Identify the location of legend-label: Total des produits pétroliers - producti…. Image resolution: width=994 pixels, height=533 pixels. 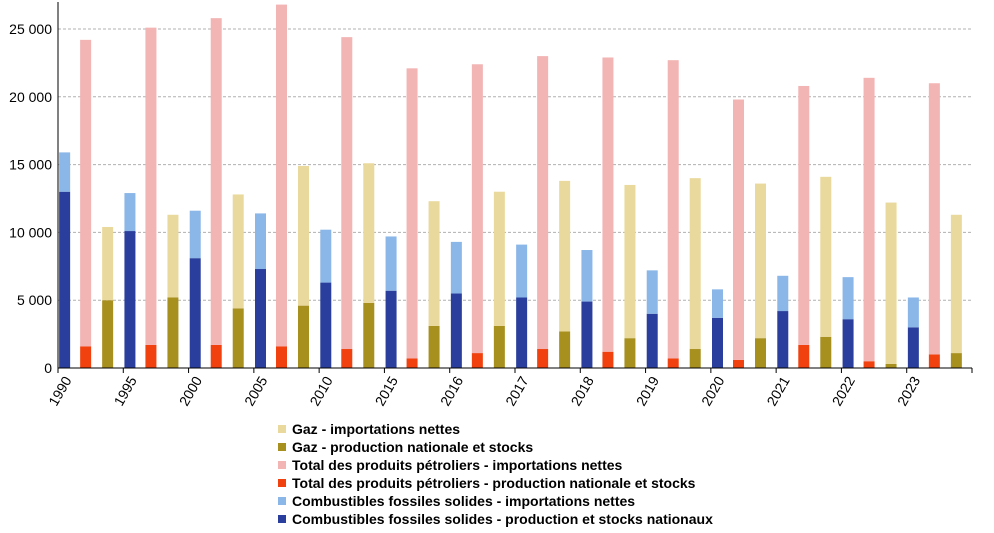
(494, 483).